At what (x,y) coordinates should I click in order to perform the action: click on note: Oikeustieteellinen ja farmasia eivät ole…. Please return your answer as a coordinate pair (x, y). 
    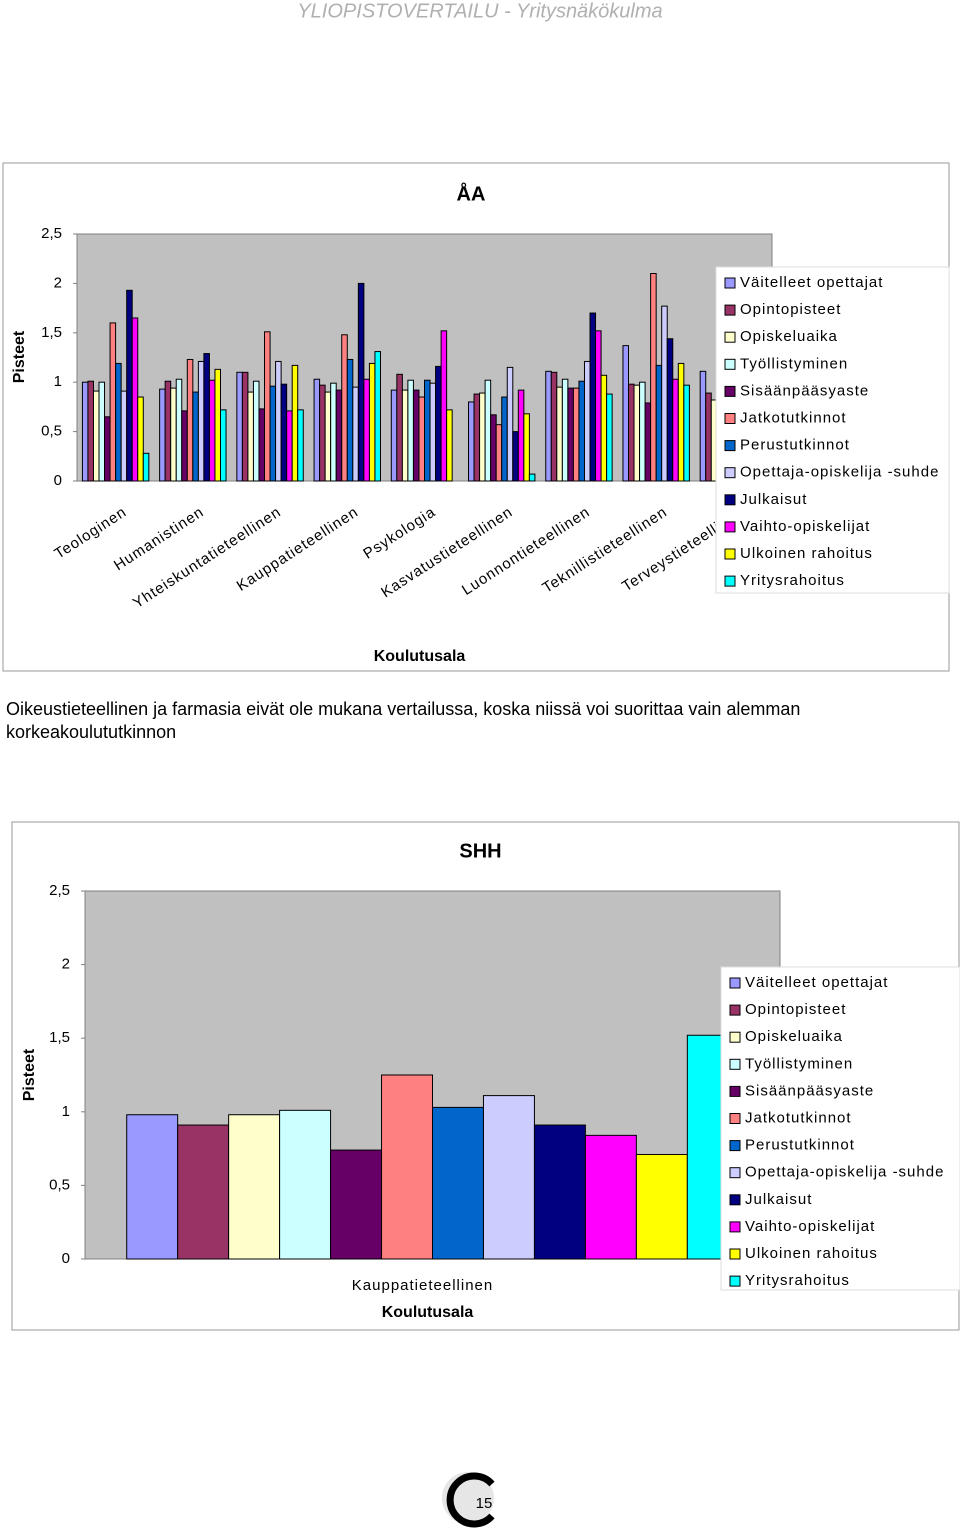
    Looking at the image, I should click on (403, 720).